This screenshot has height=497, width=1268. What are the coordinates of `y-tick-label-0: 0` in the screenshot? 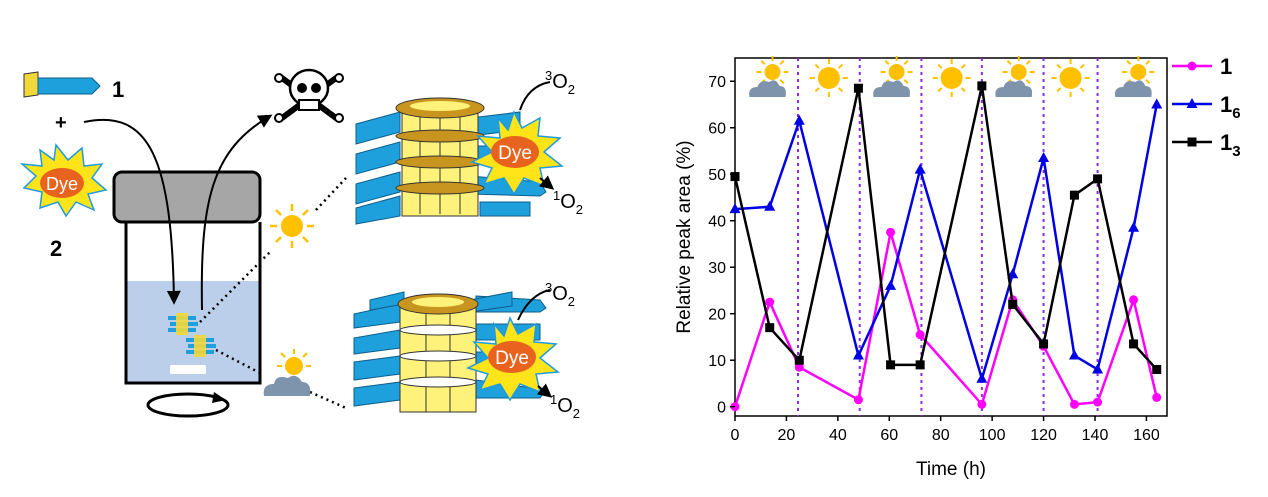 It's located at (721, 408).